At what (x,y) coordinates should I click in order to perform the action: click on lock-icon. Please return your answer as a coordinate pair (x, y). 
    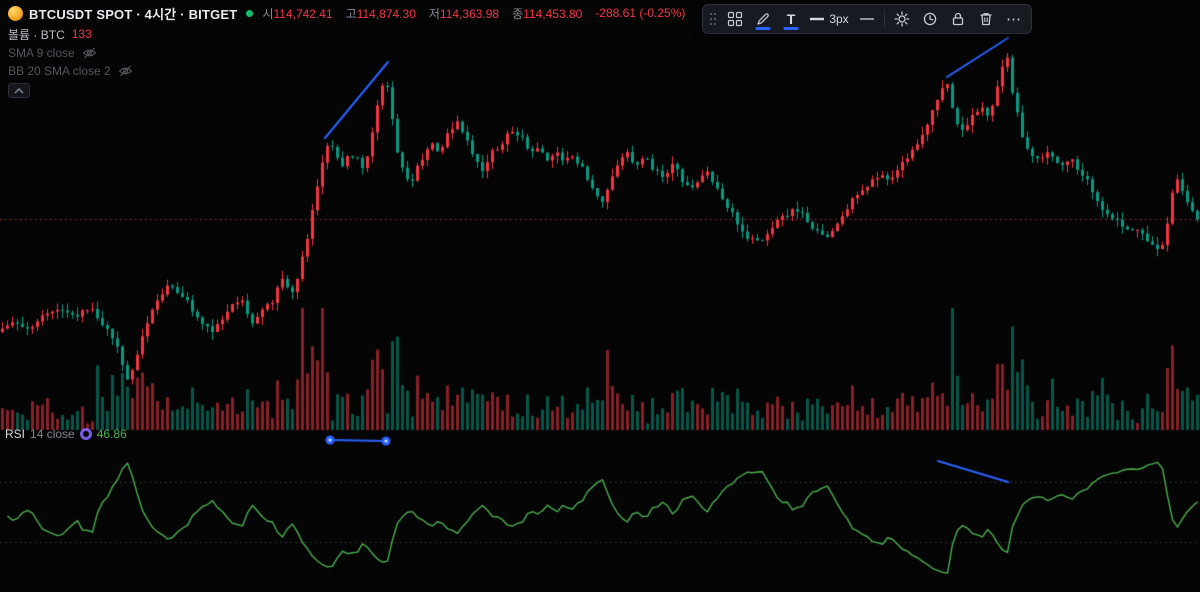
    Looking at the image, I should click on (958, 19).